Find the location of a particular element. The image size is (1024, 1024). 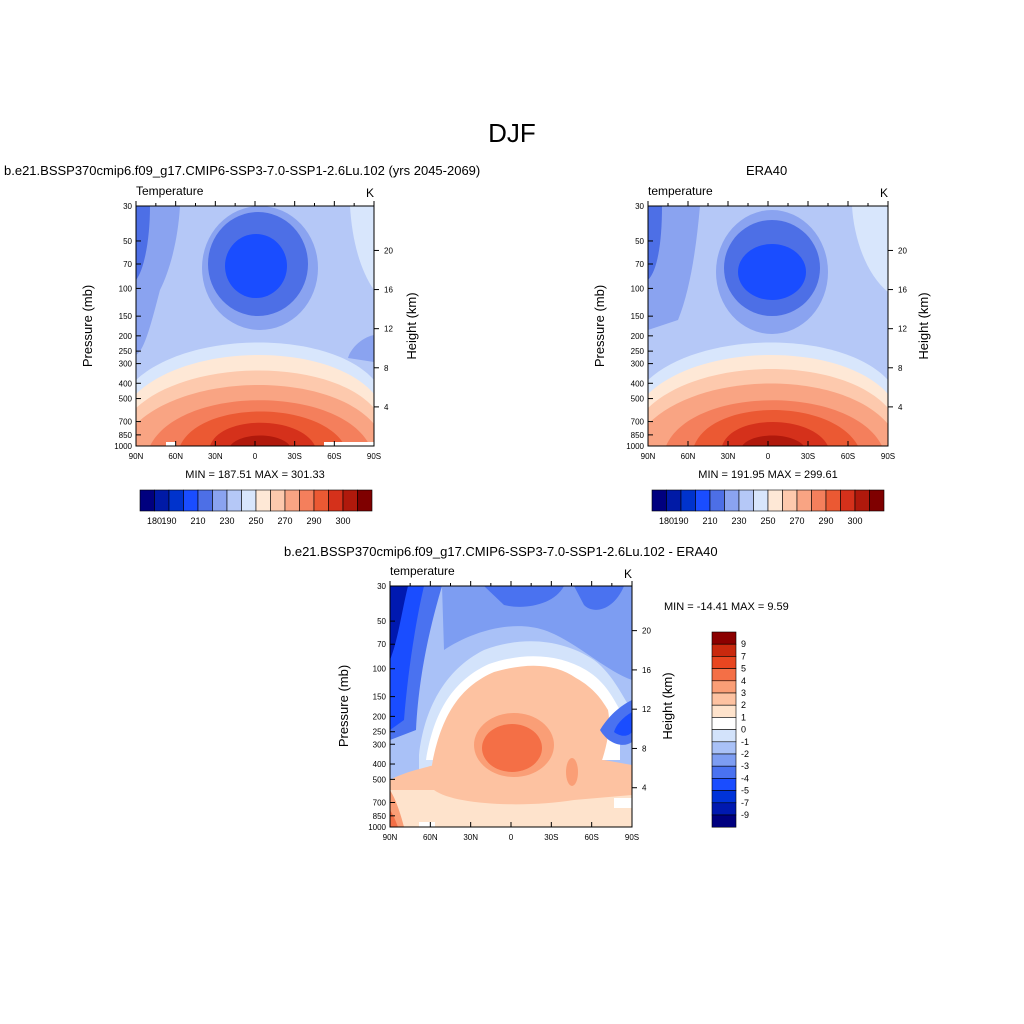

panel2-ytick-label: 250 is located at coordinates (638, 351).